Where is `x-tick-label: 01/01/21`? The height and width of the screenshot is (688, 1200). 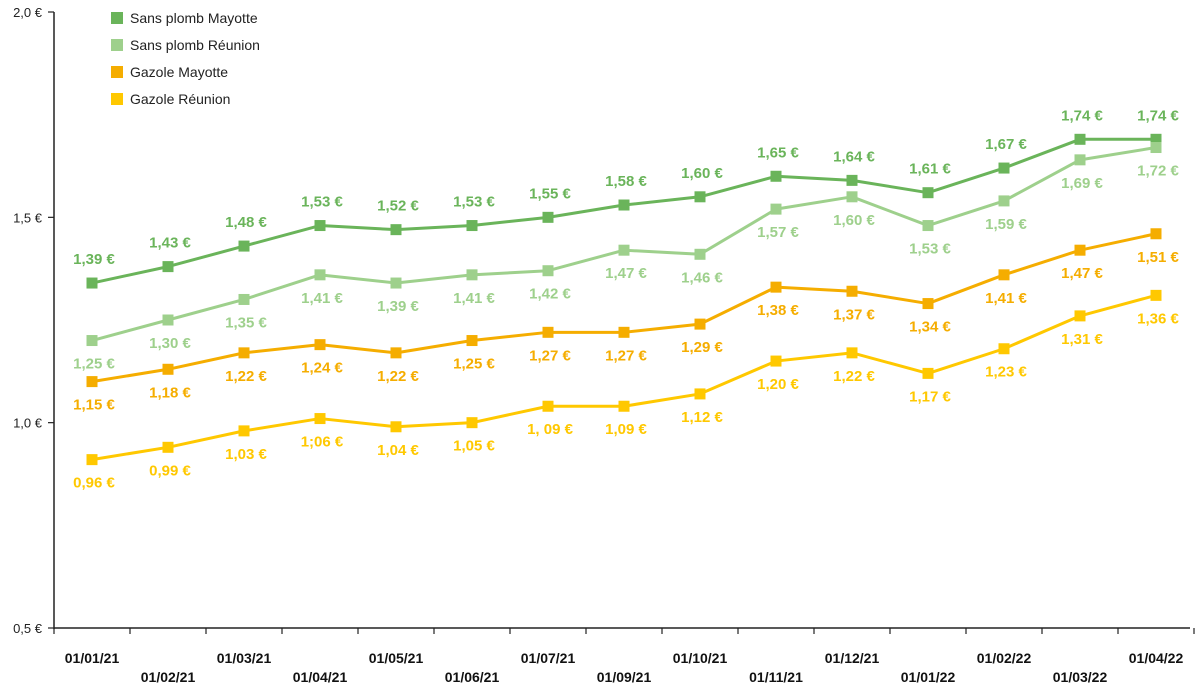 x-tick-label: 01/01/21 is located at coordinates (92, 658).